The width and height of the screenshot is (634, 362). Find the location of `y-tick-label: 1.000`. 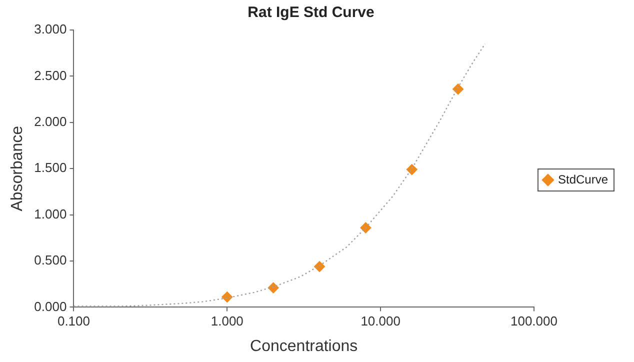

y-tick-label: 1.000 is located at coordinates (50, 214).